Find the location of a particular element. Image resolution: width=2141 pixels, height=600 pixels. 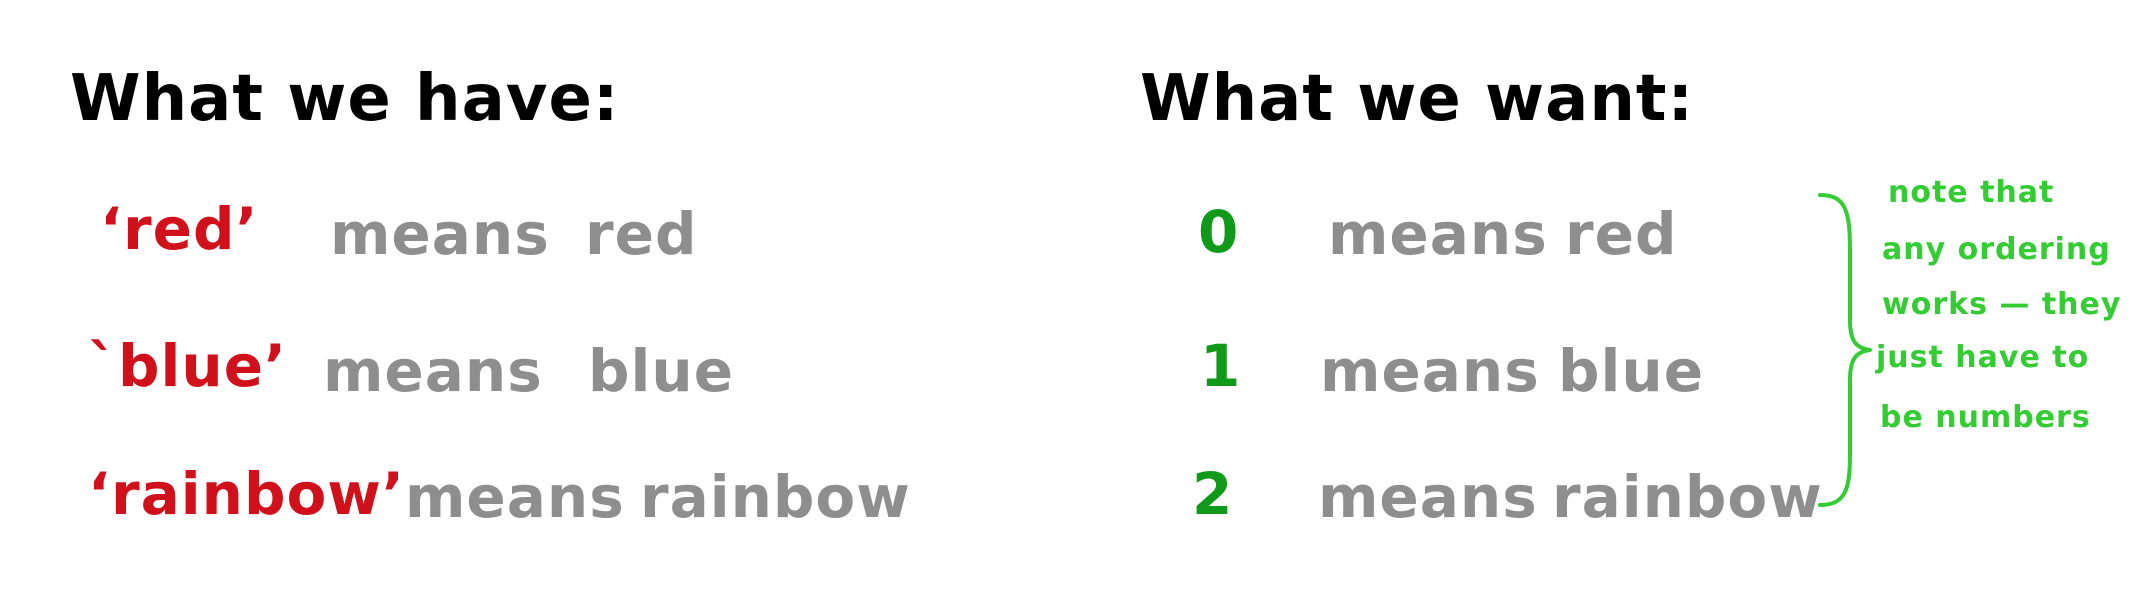

note-line-5: be numbers is located at coordinates (1985, 417).